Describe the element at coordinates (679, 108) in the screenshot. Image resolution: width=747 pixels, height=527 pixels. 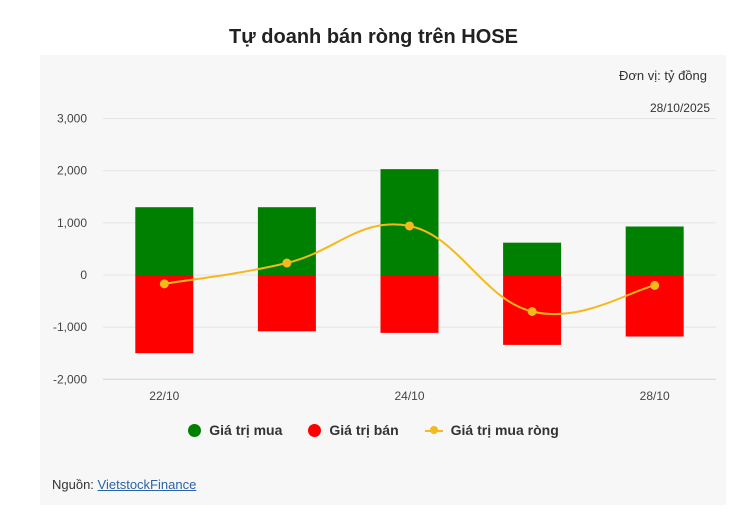
I see `date-note: 28/10/2025` at that location.